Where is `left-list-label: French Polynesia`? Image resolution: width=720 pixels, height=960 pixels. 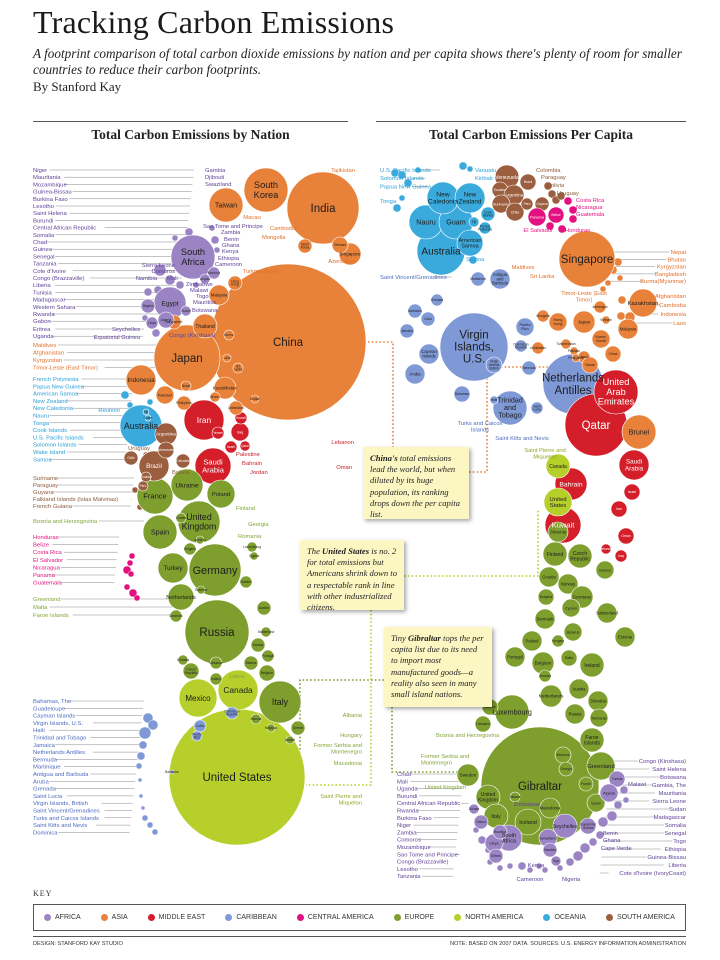
left-list-label: French Polynesia is located at coordinates (56, 380).